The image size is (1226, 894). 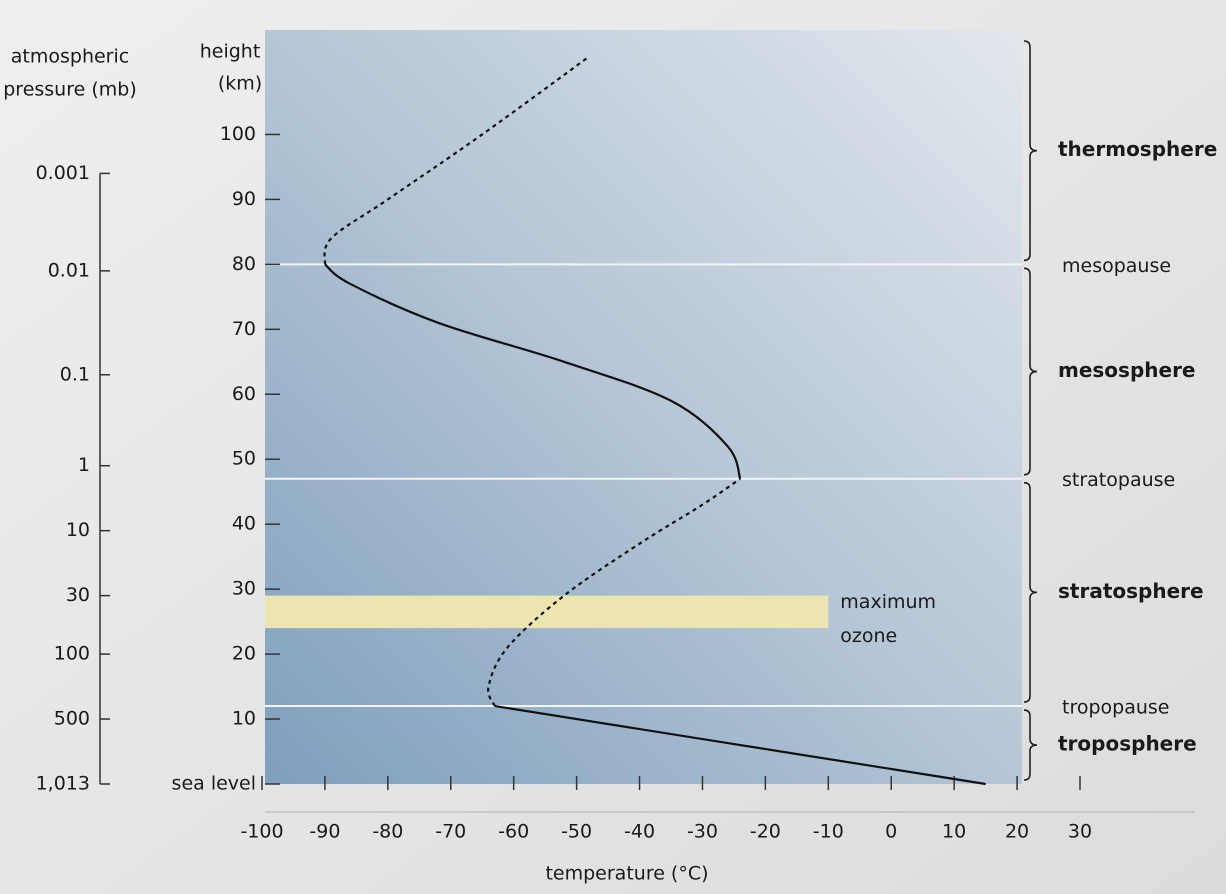 What do you see at coordinates (72, 719) in the screenshot?
I see `pressure-tick-label: 500` at bounding box center [72, 719].